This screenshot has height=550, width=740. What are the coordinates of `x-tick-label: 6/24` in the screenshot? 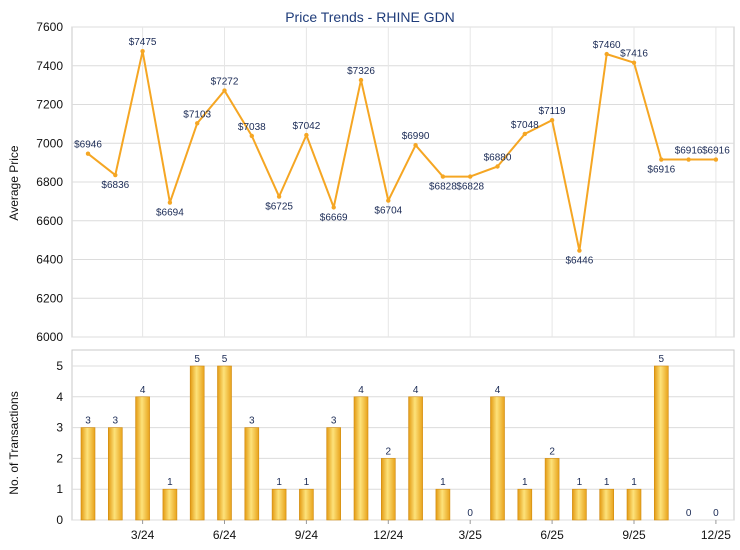 It's located at (225, 535).